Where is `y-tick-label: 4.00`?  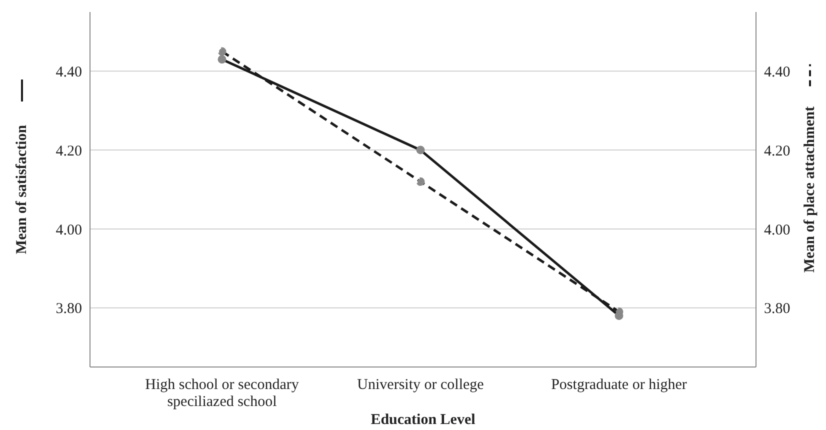 y-tick-label: 4.00 is located at coordinates (69, 230).